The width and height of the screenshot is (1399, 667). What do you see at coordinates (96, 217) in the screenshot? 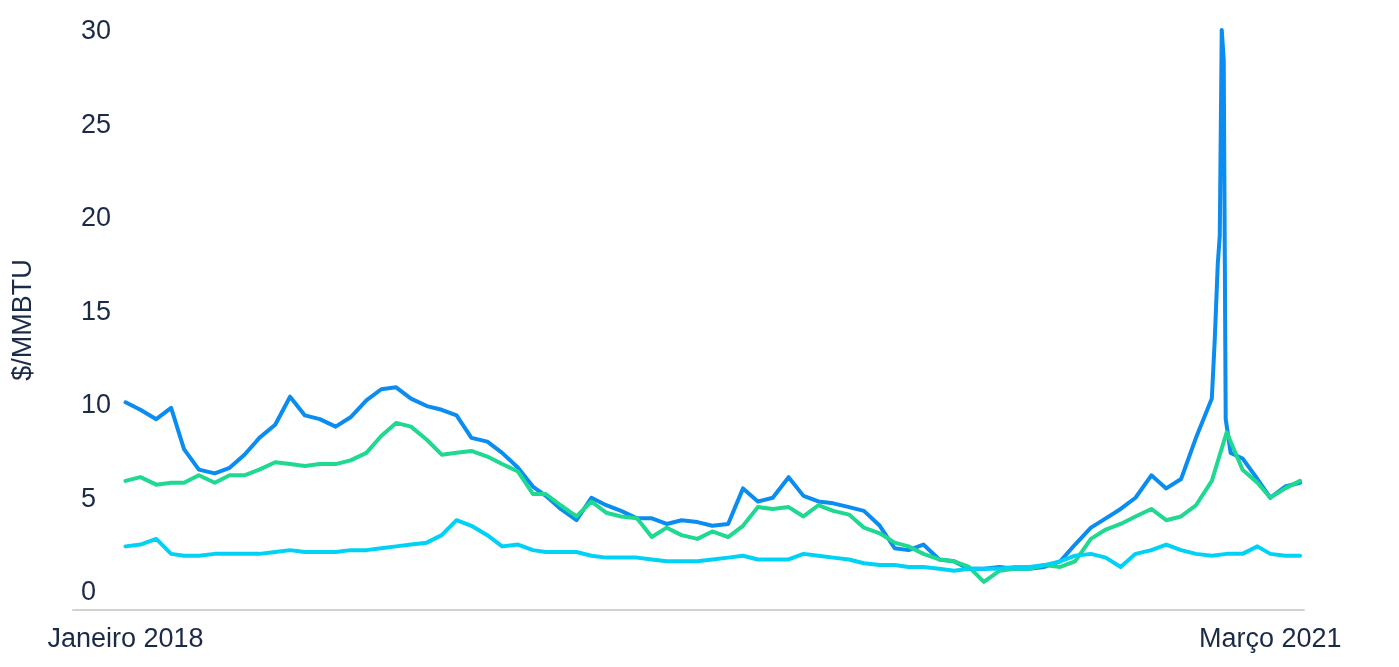
I see `y-tick-label: 20` at bounding box center [96, 217].